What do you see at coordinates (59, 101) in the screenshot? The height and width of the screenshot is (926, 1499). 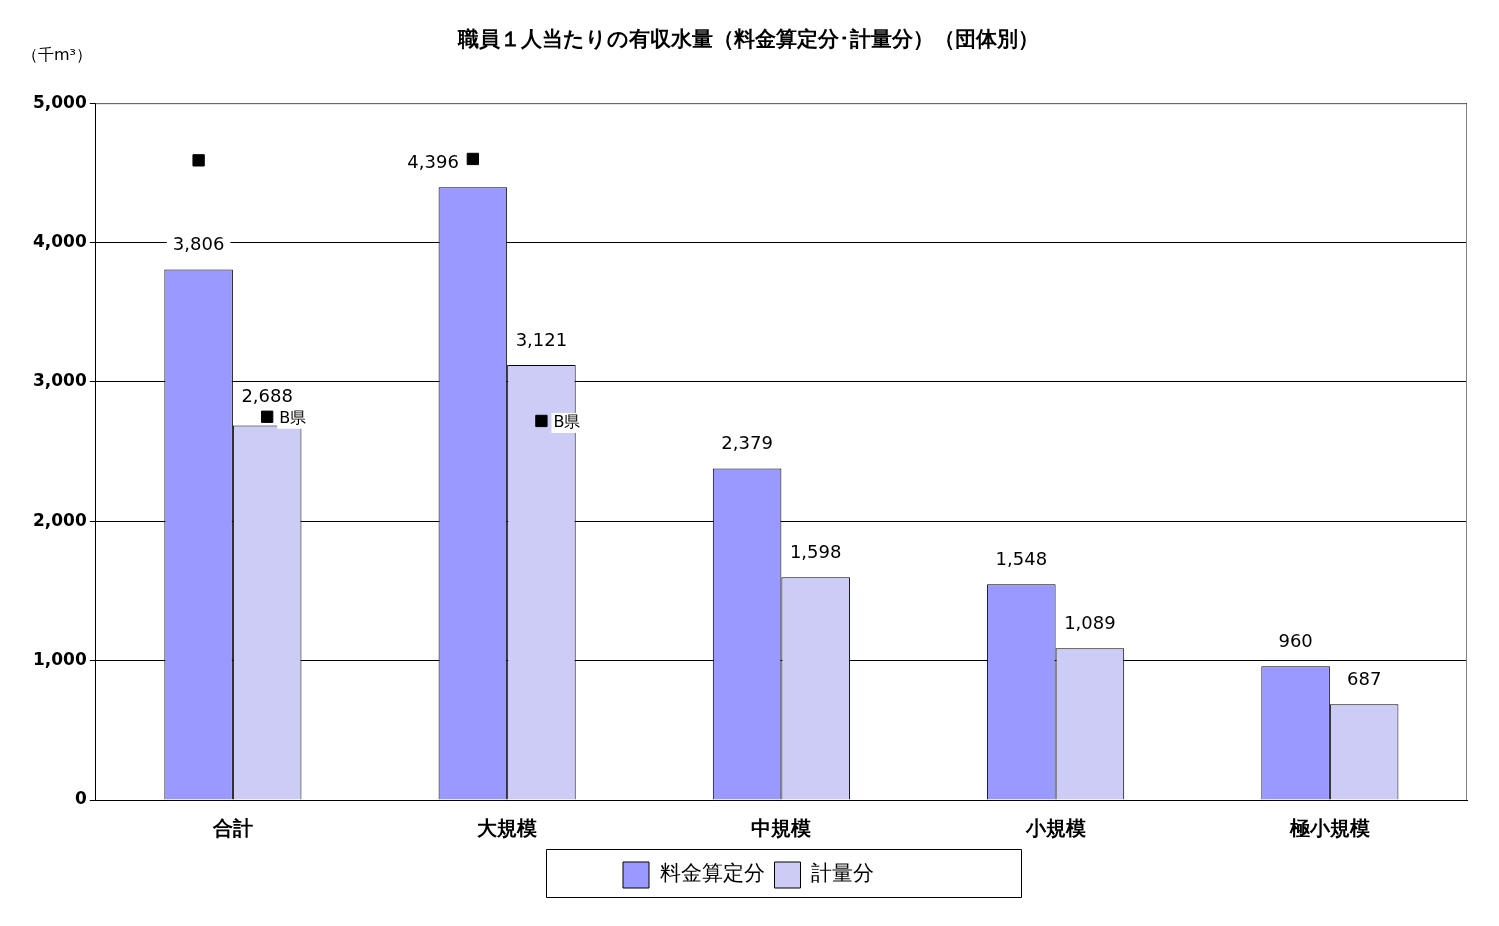 I see `y-tick-label: 5,000` at bounding box center [59, 101].